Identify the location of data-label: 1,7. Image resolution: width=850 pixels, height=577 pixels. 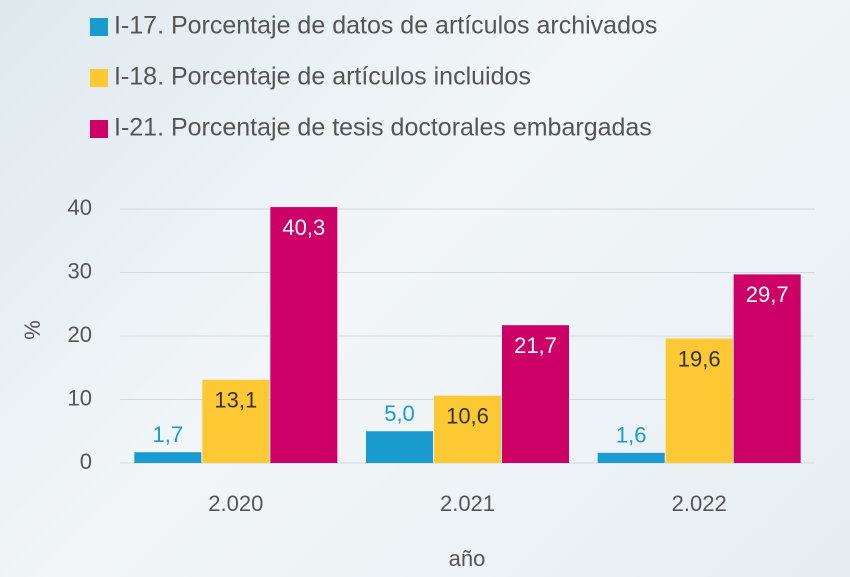
(168, 434).